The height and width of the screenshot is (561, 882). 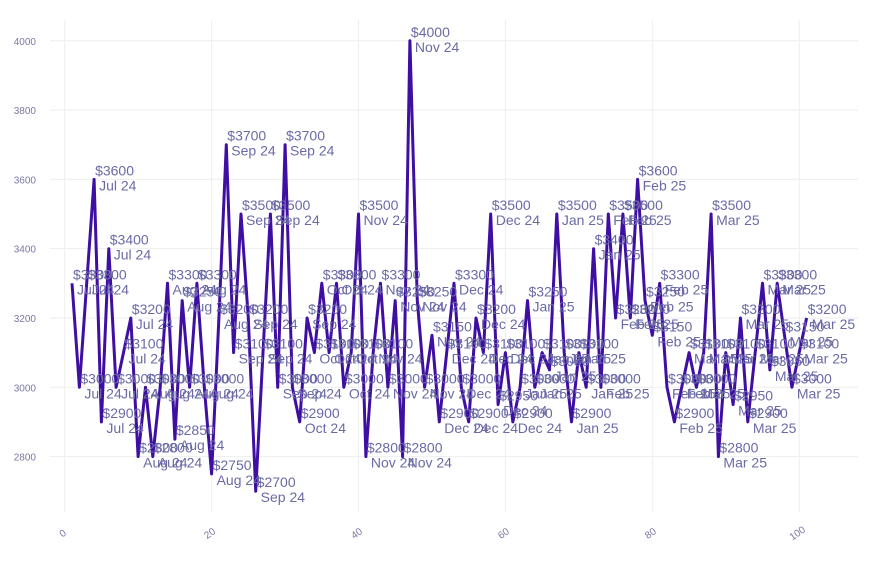 What do you see at coordinates (452, 326) in the screenshot?
I see `data-label-value: $3150` at bounding box center [452, 326].